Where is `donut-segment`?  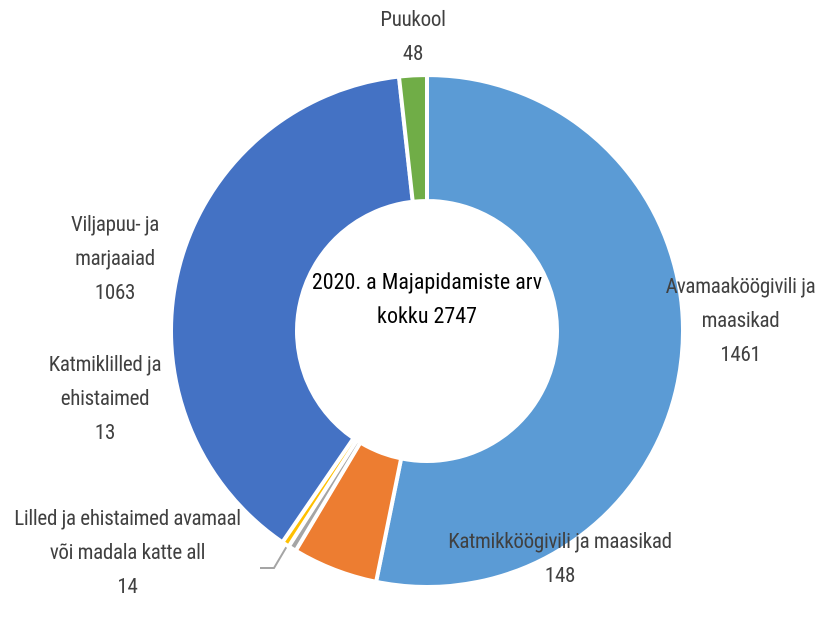 donut-segment is located at coordinates (412, 138).